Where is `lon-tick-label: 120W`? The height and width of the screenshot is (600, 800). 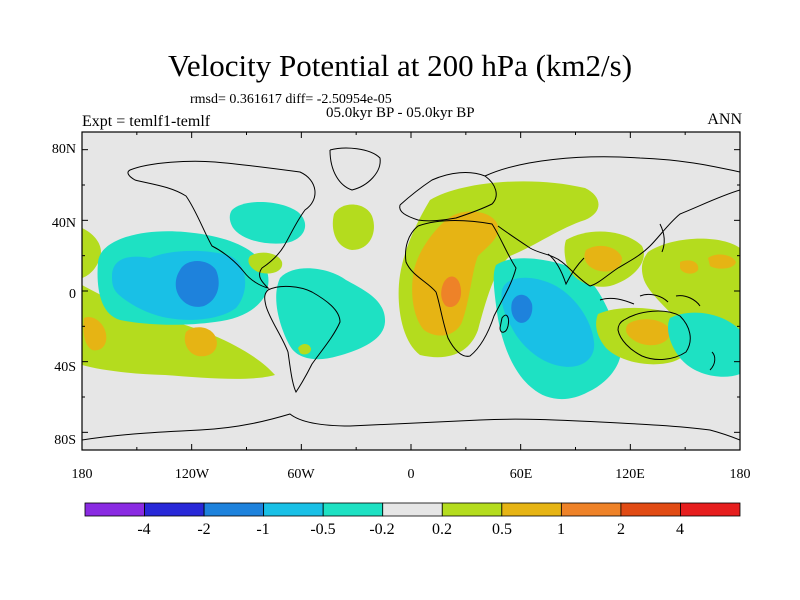 lon-tick-label: 120W is located at coordinates (192, 474).